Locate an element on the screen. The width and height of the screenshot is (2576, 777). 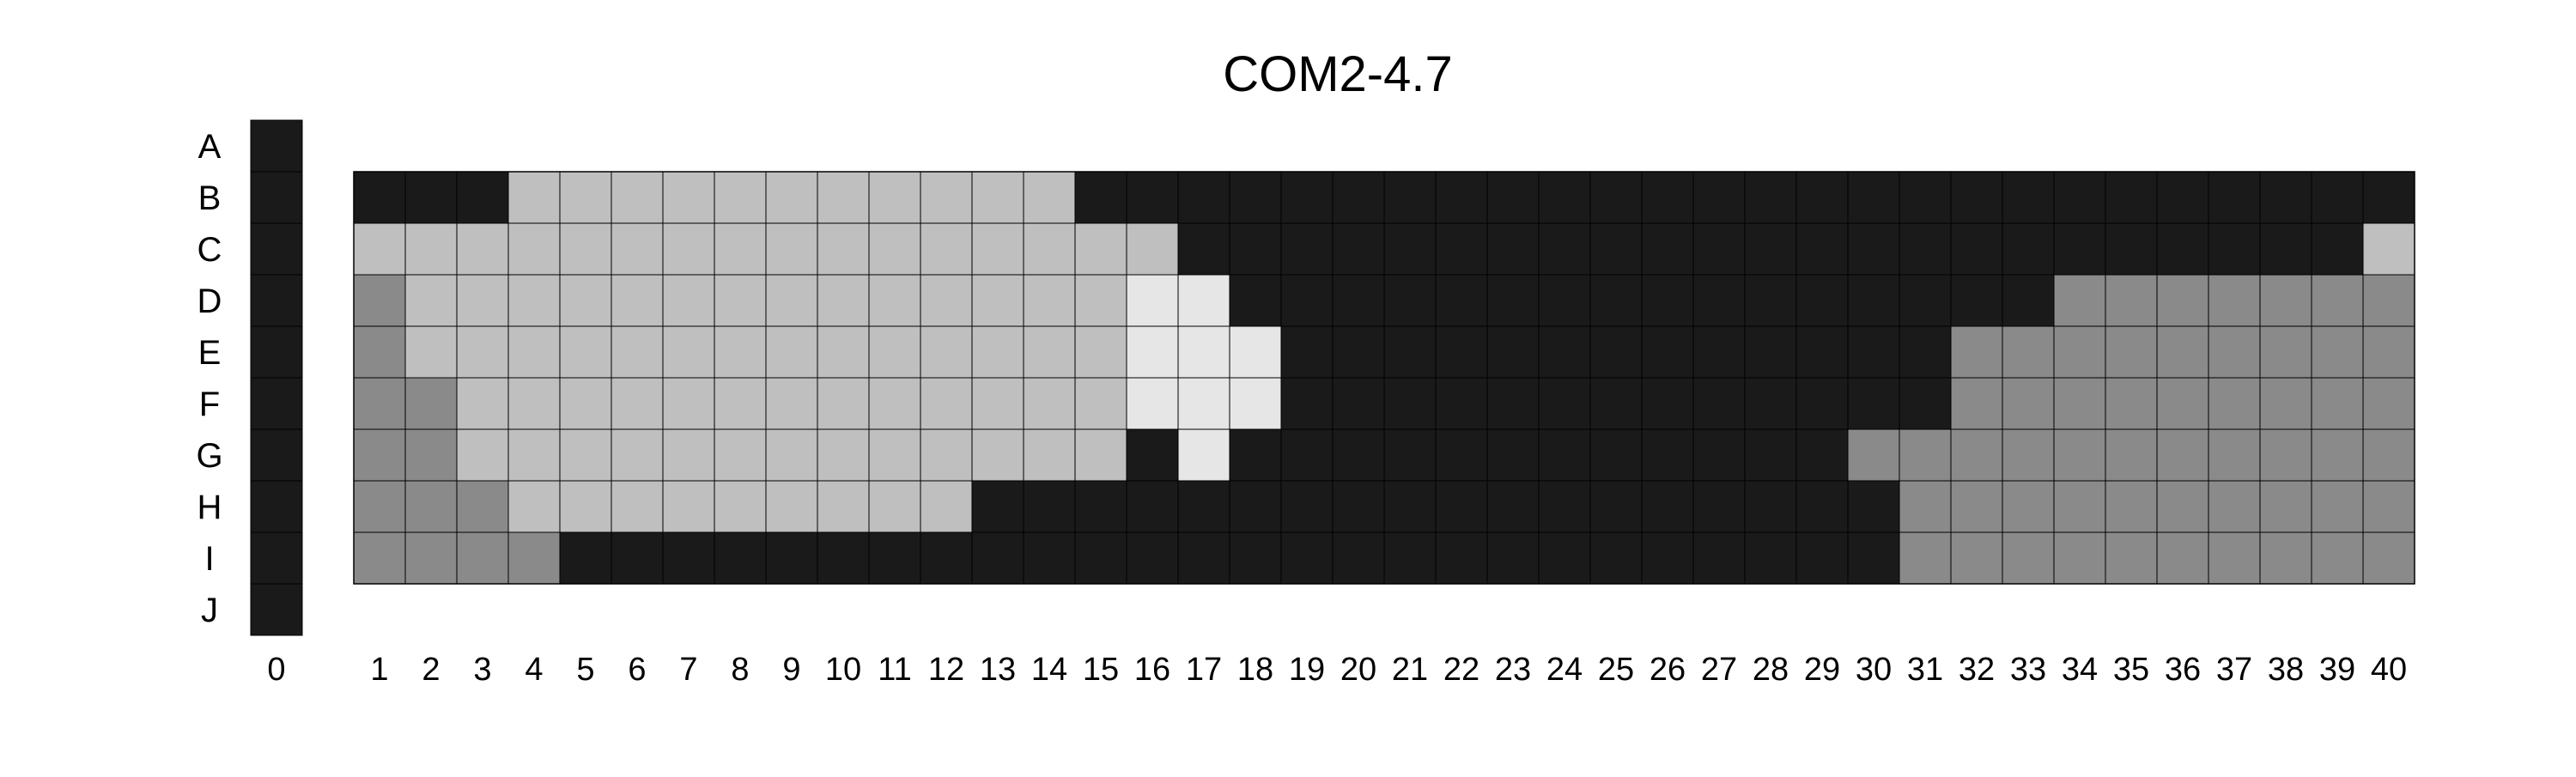
column-label-26: 26 is located at coordinates (1667, 670).